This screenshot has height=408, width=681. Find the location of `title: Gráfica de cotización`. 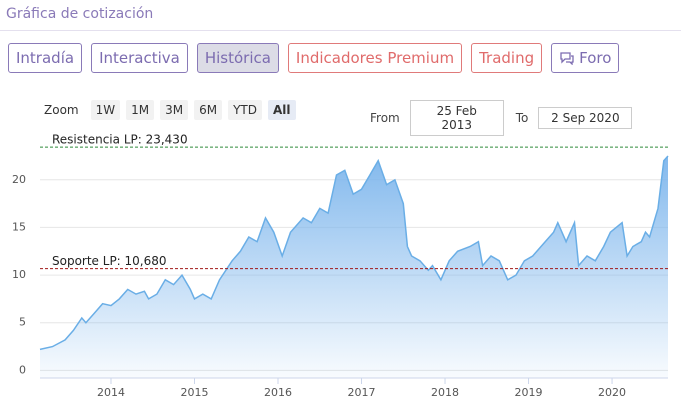

title: Gráfica de cotización is located at coordinates (80, 14).